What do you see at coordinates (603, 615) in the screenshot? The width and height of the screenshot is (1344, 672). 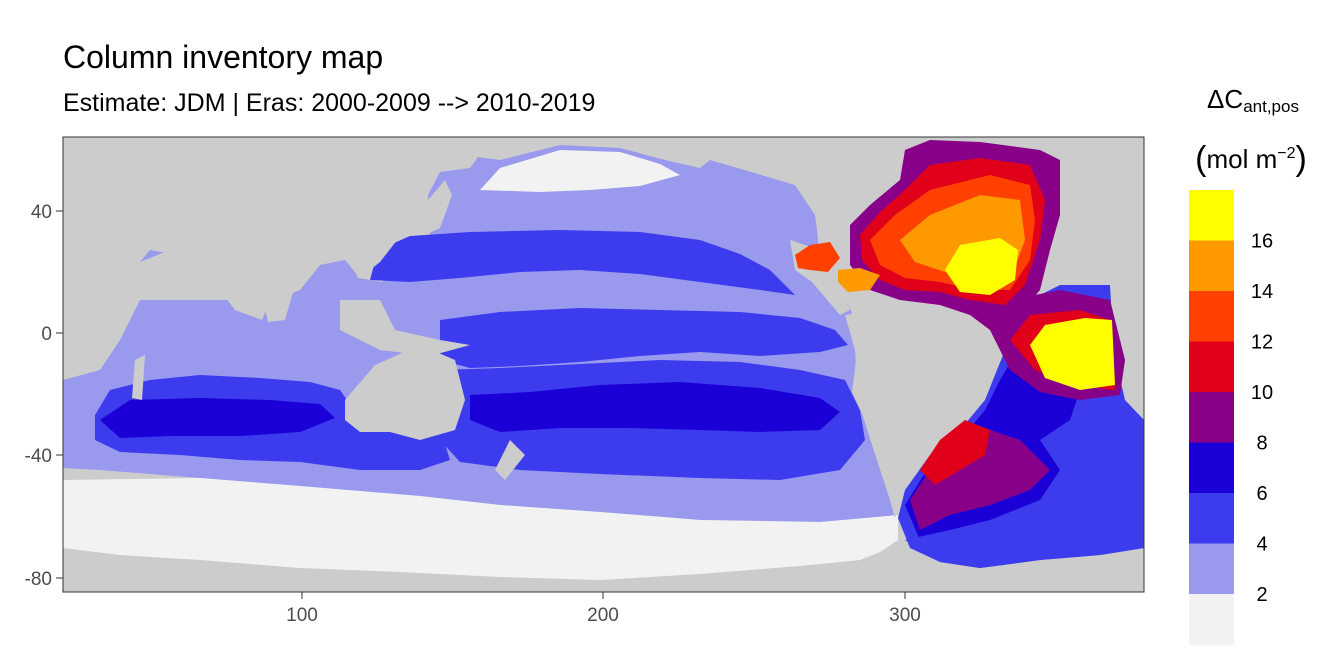 I see `x-tick-label: 200` at bounding box center [603, 615].